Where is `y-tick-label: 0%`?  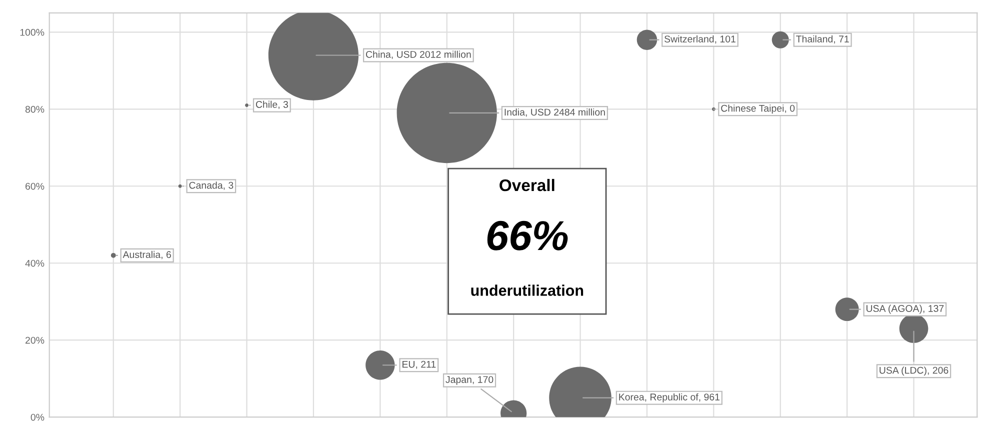 y-tick-label: 0% is located at coordinates (37, 417).